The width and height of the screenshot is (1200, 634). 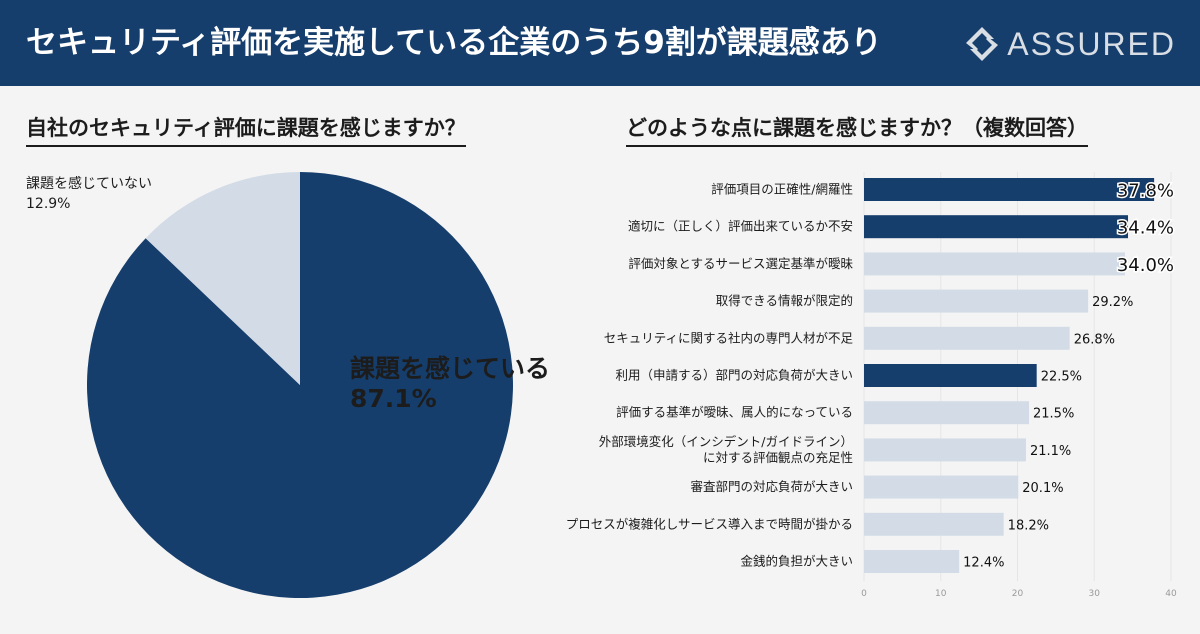 I want to click on category-label: 利用（申請する）部門の対応負荷が大きい, so click(x=734, y=375).